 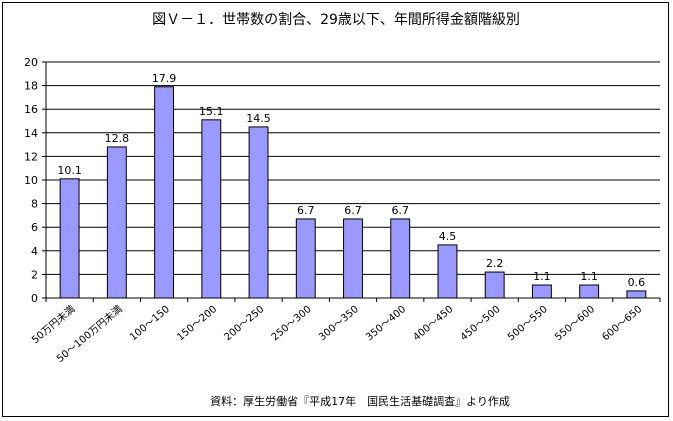 What do you see at coordinates (386, 323) in the screenshot?
I see `x-tick-label: 350～400` at bounding box center [386, 323].